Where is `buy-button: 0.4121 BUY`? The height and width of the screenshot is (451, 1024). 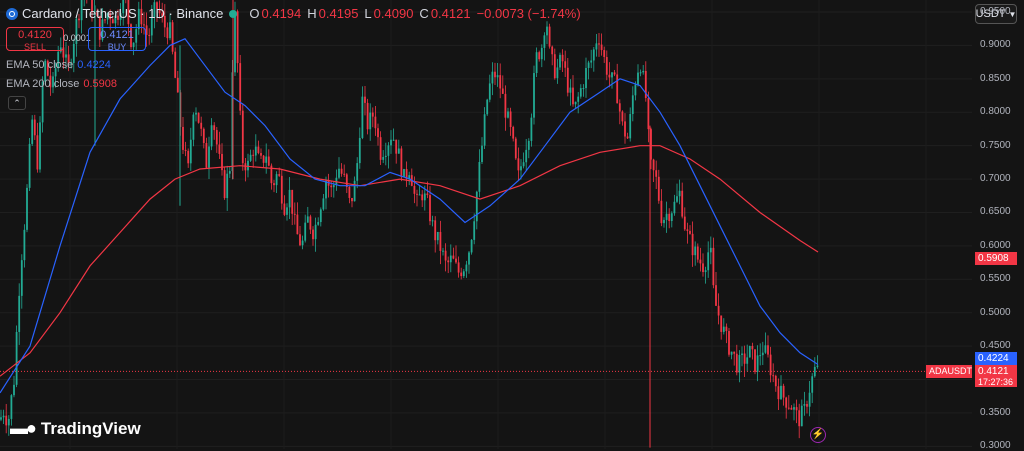 buy-button: 0.4121 BUY is located at coordinates (117, 39).